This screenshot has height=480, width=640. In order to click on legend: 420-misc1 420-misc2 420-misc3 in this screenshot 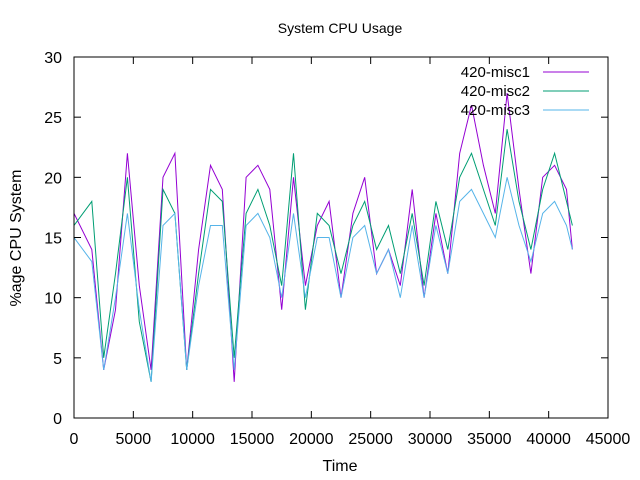, I will do `click(525, 91)`.